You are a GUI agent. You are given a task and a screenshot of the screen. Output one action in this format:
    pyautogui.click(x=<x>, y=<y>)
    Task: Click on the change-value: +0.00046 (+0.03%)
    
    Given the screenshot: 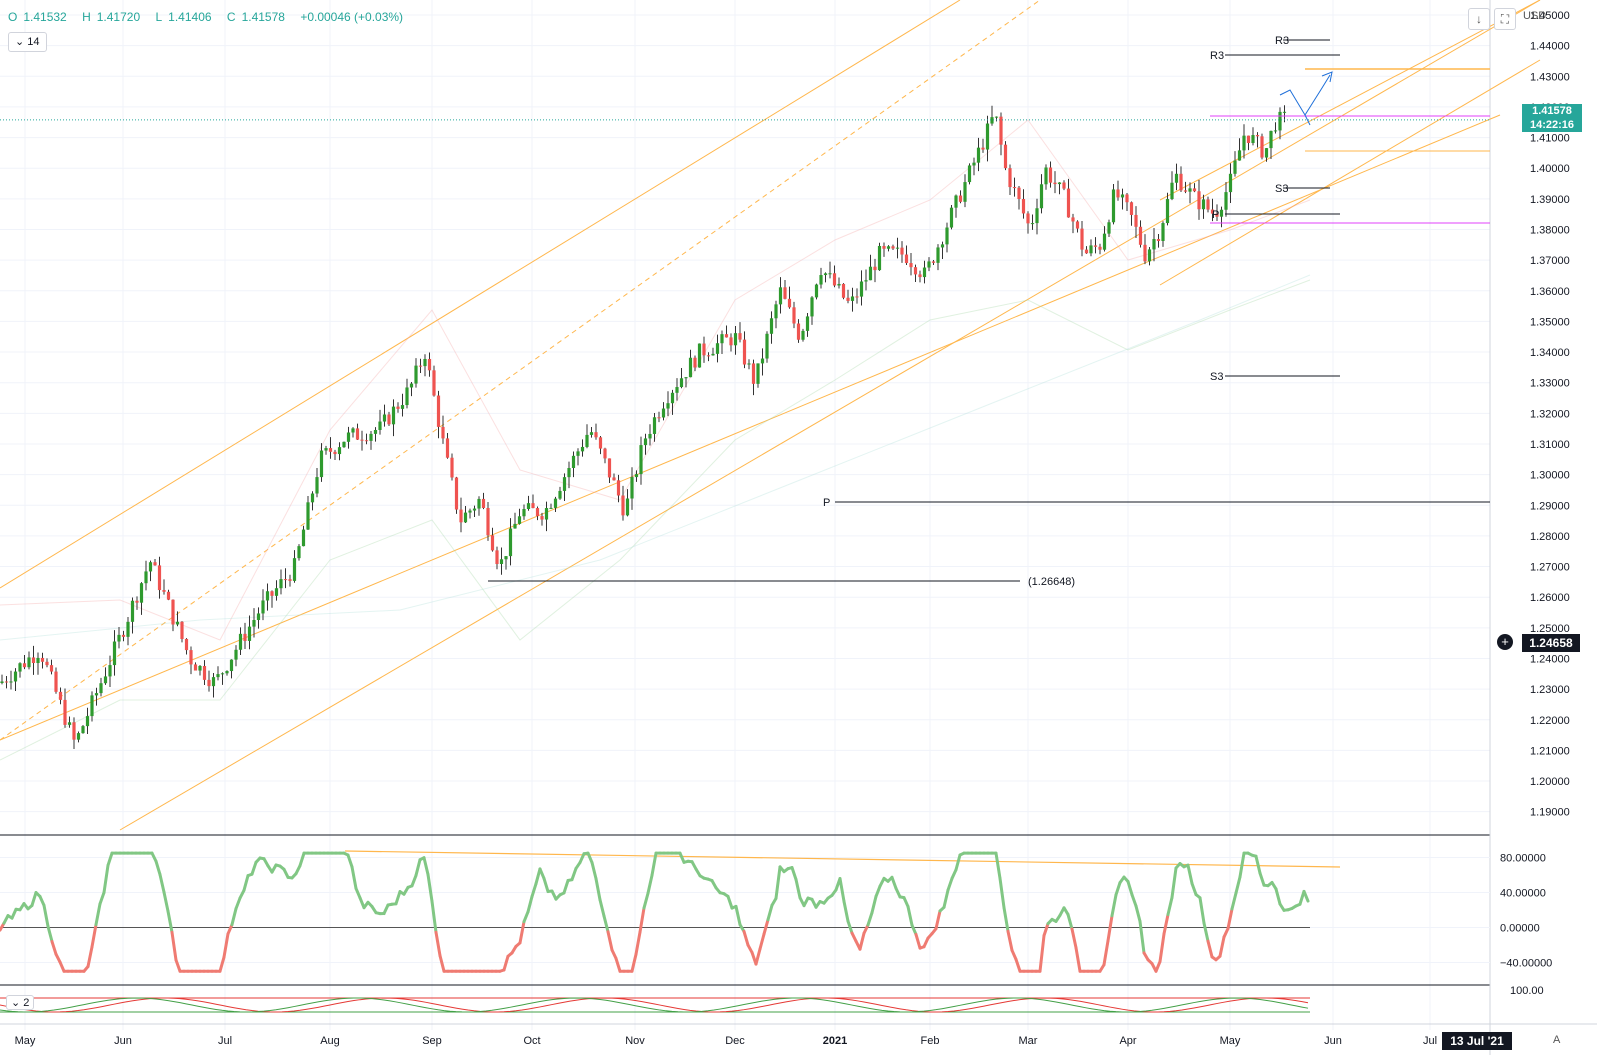 What is the action you would take?
    pyautogui.click(x=352, y=17)
    